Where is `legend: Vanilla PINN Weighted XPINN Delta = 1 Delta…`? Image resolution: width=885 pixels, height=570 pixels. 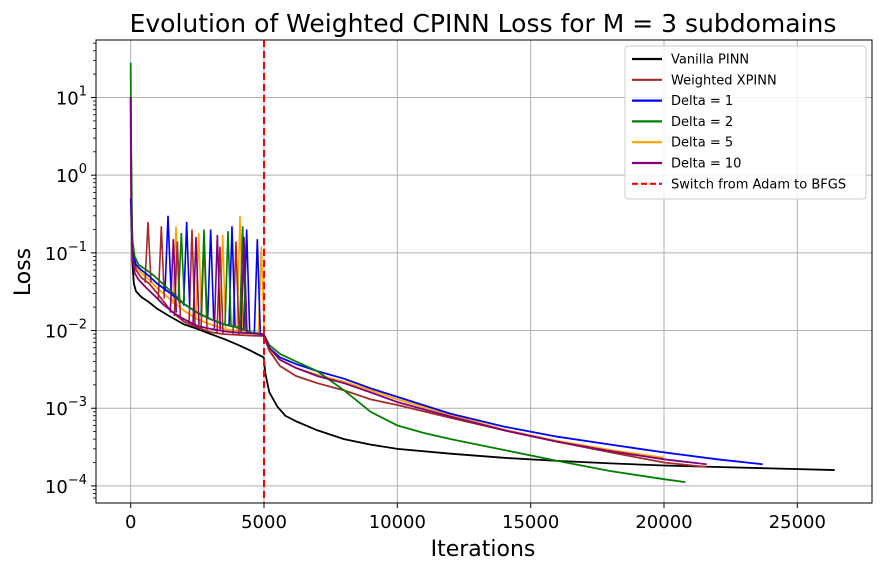
legend: Vanilla PINN Weighted XPINN Delta = 1 Delta… is located at coordinates (745, 122).